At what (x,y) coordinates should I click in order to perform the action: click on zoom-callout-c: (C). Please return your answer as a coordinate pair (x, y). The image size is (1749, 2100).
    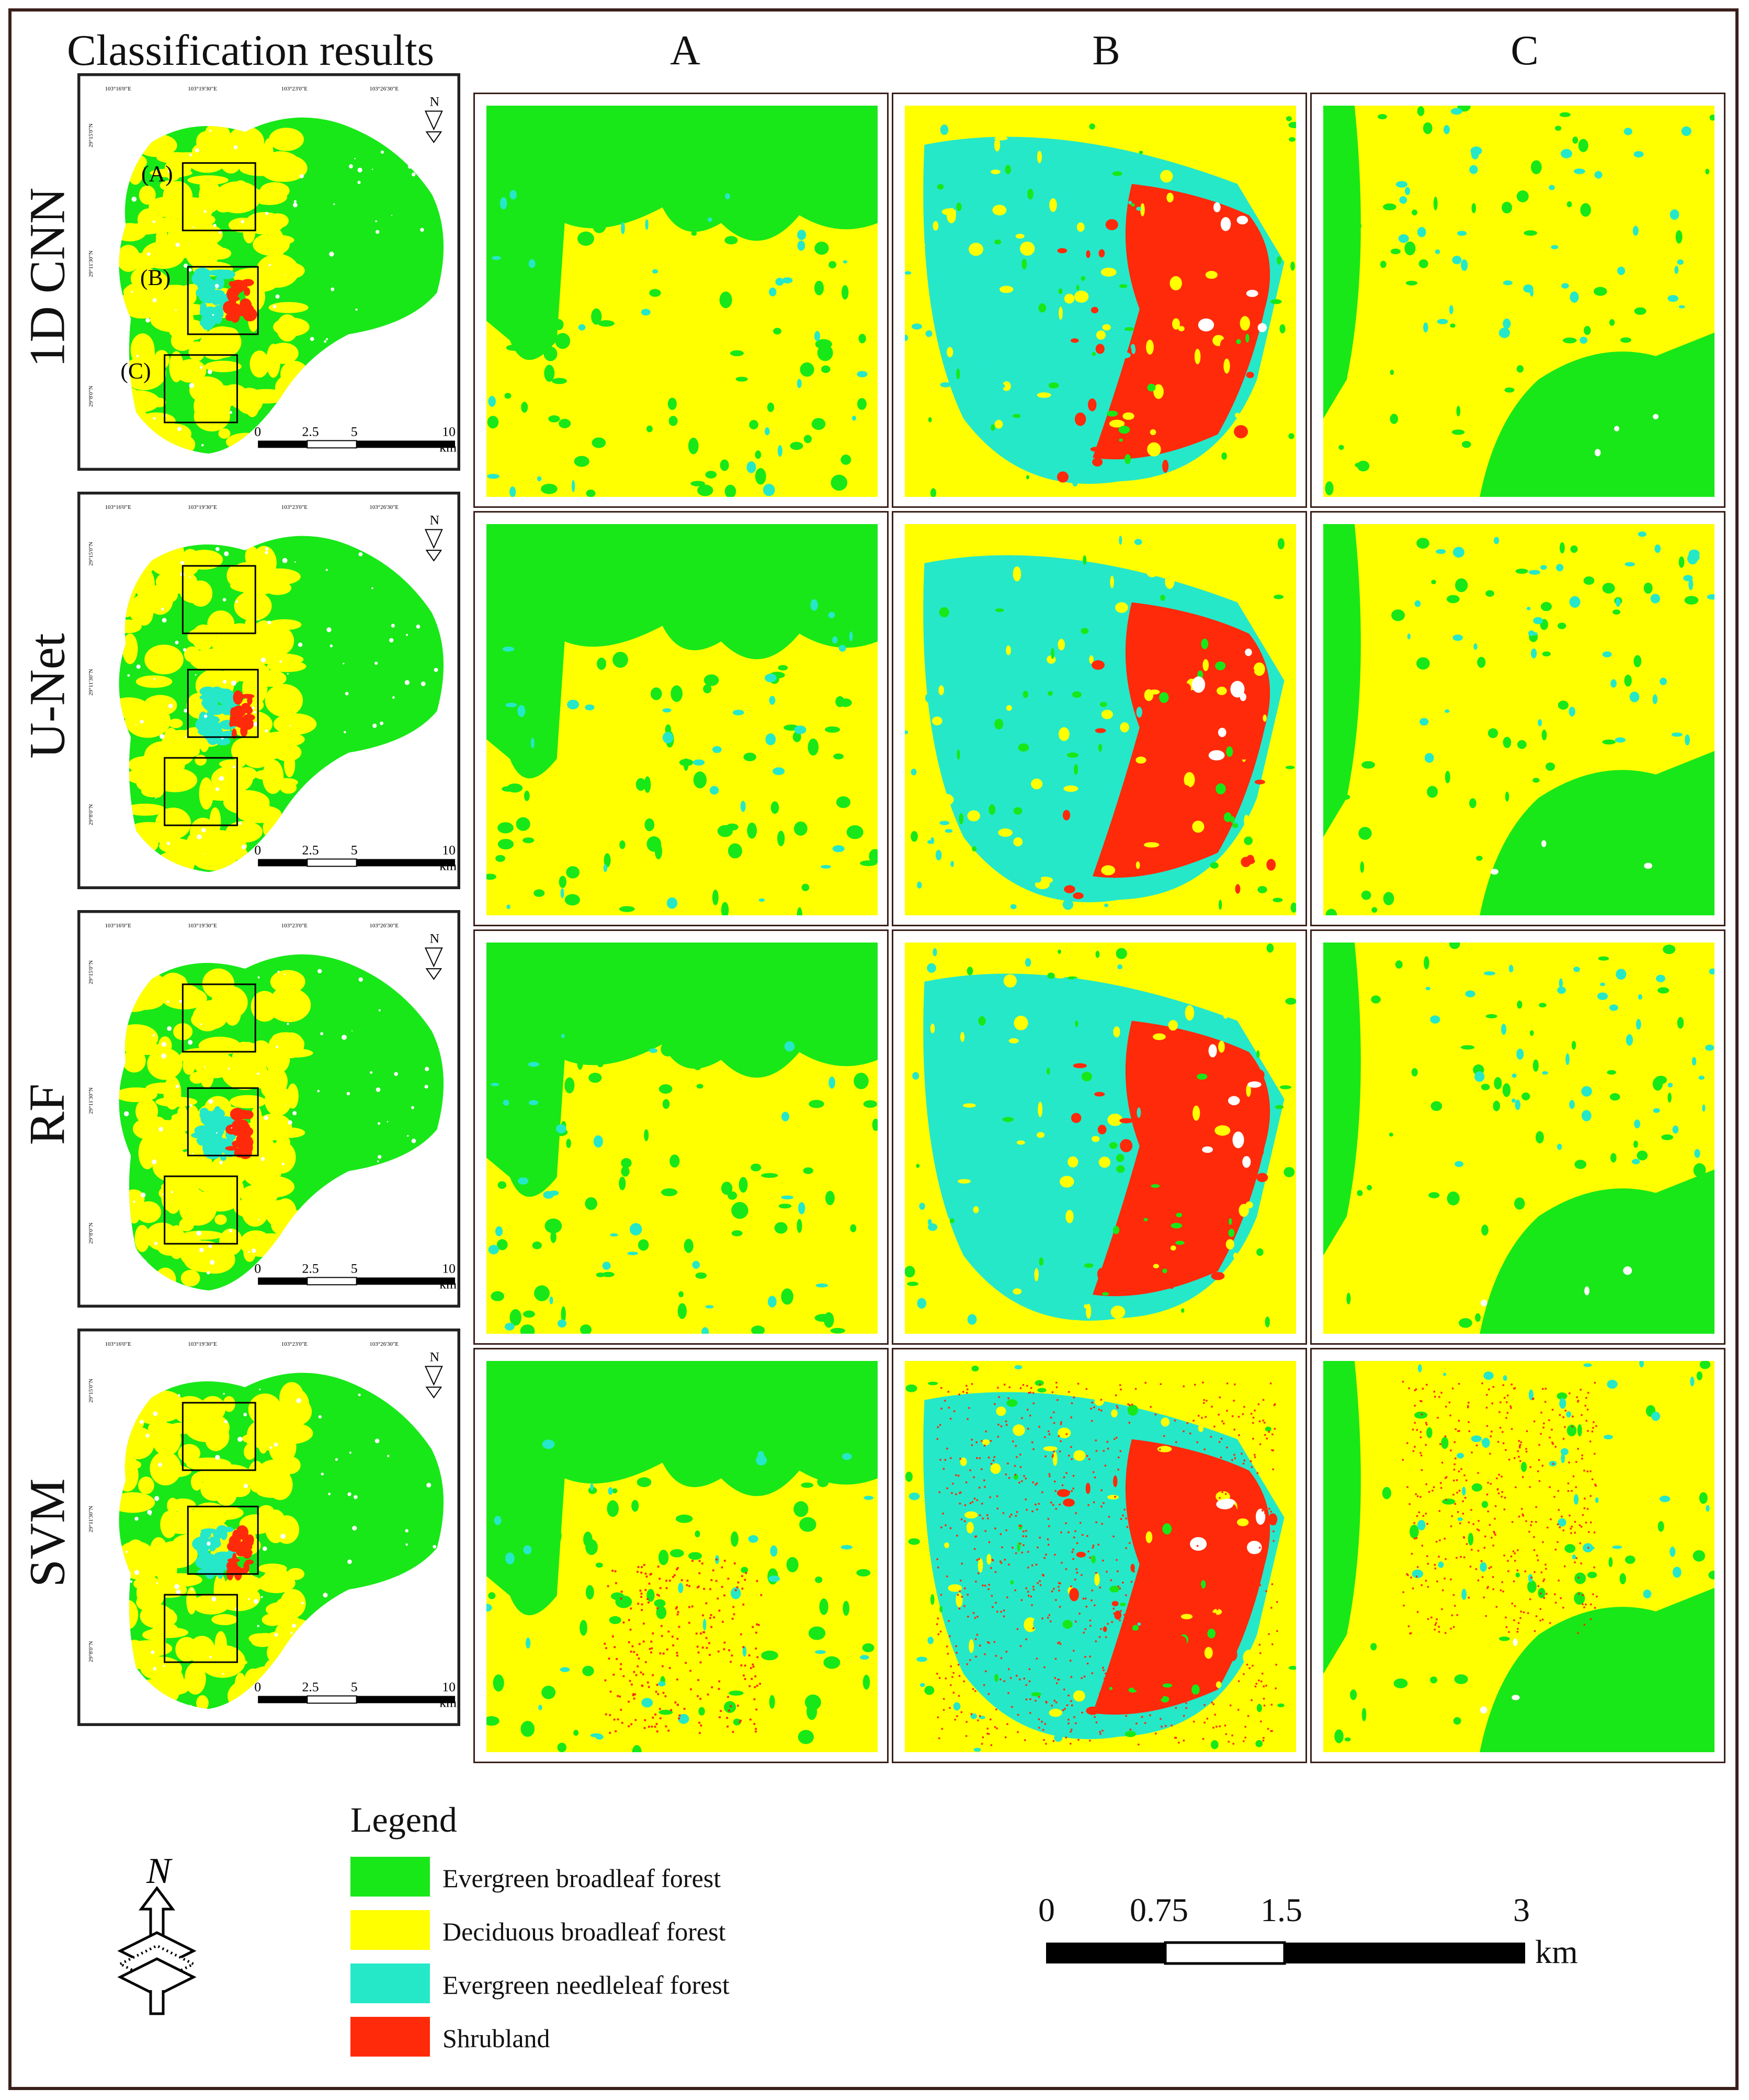
    Looking at the image, I should click on (135, 370).